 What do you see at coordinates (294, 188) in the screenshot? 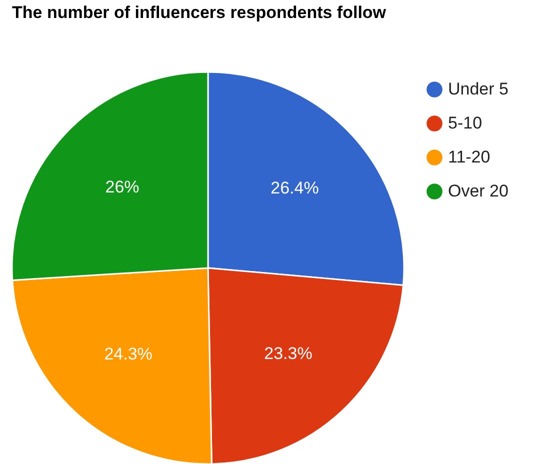
I see `data-label: 26.4%` at bounding box center [294, 188].